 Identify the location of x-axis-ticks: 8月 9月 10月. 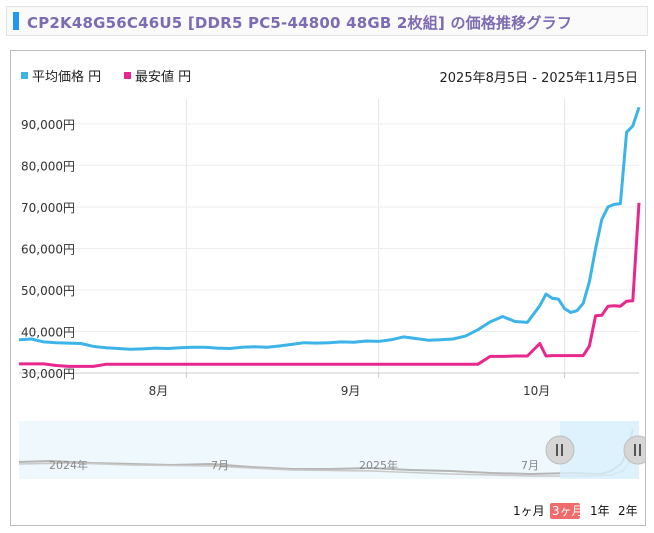
(357, 385).